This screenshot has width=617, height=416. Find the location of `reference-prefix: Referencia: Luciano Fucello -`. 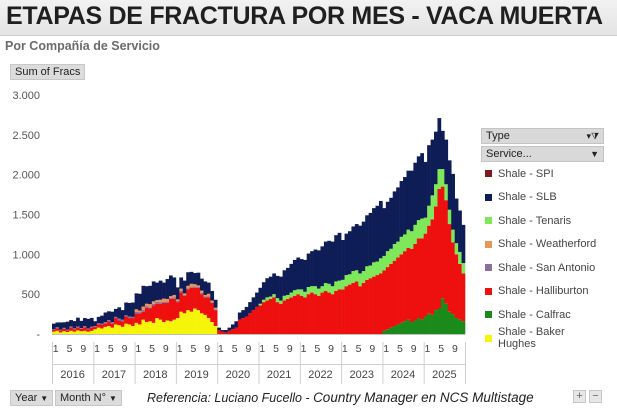

reference-prefix: Referencia: Luciano Fucello - is located at coordinates (230, 398).